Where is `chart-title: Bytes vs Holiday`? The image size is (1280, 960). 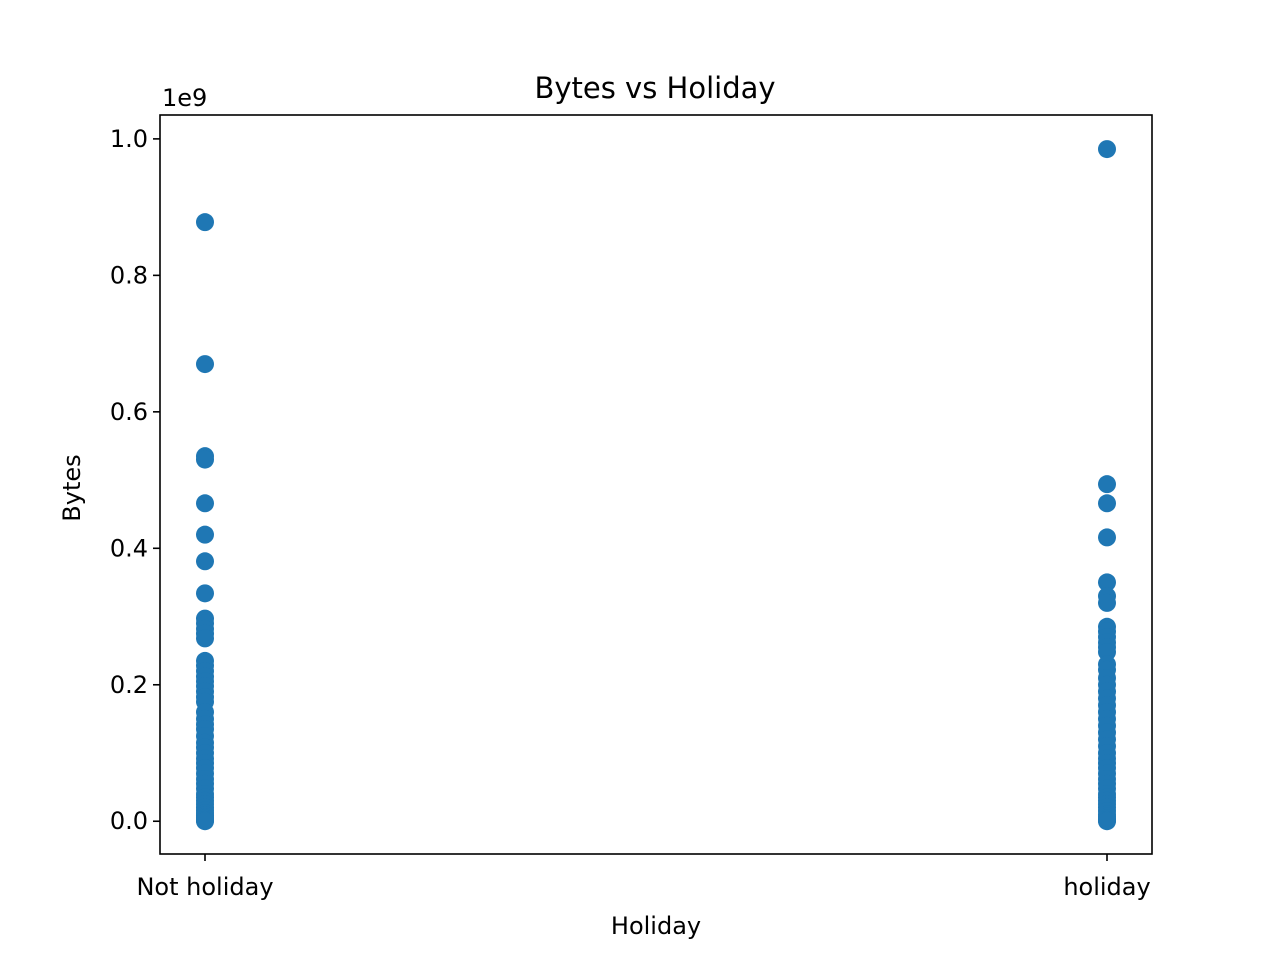
chart-title: Bytes vs Holiday is located at coordinates (654, 88).